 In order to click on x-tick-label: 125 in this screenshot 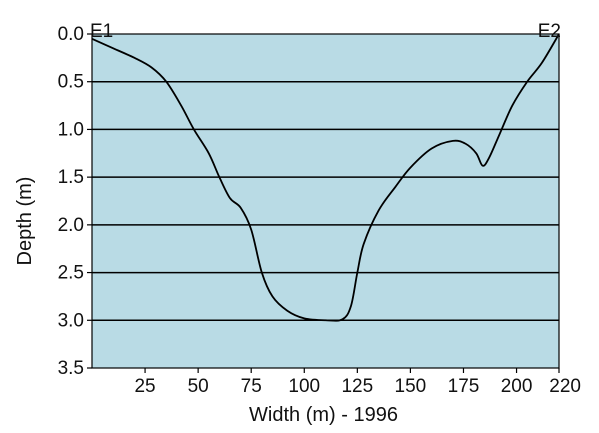, I will do `click(357, 386)`.